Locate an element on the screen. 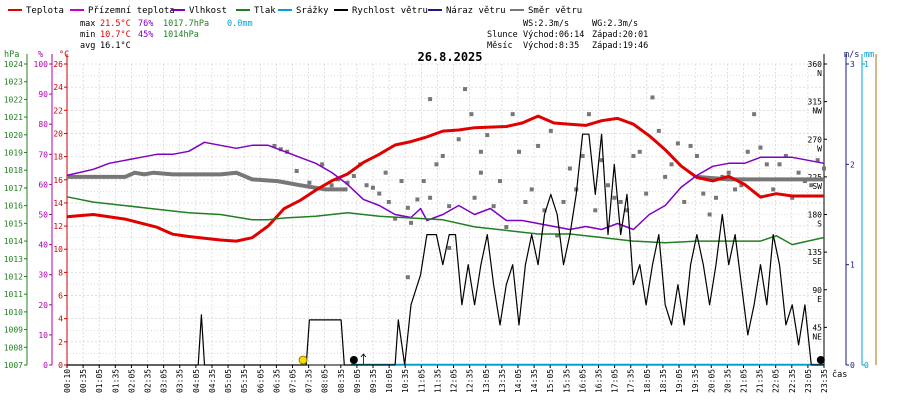 The height and width of the screenshot is (400, 900). x-tick-label: 22:35 is located at coordinates (792, 381).